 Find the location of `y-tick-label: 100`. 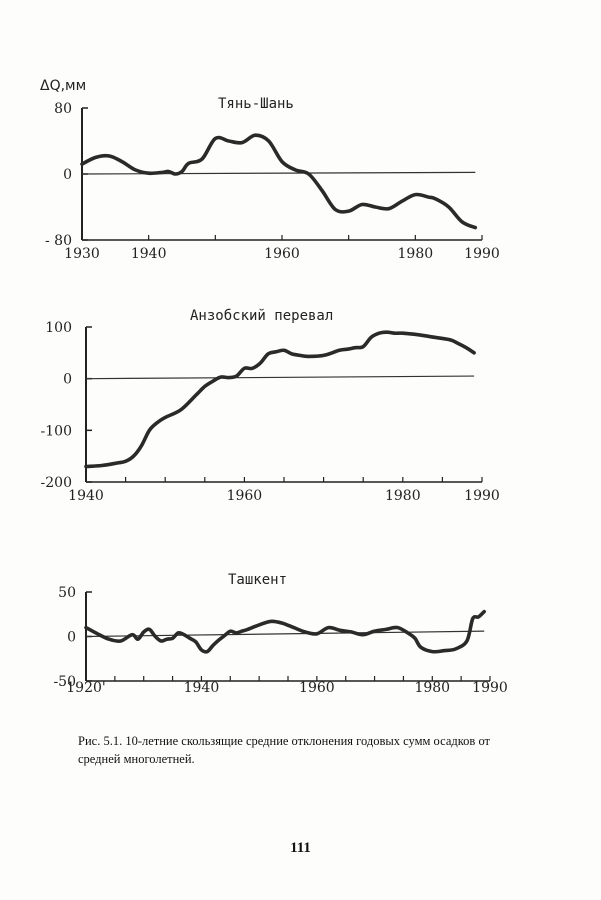

y-tick-label: 100 is located at coordinates (58, 328).